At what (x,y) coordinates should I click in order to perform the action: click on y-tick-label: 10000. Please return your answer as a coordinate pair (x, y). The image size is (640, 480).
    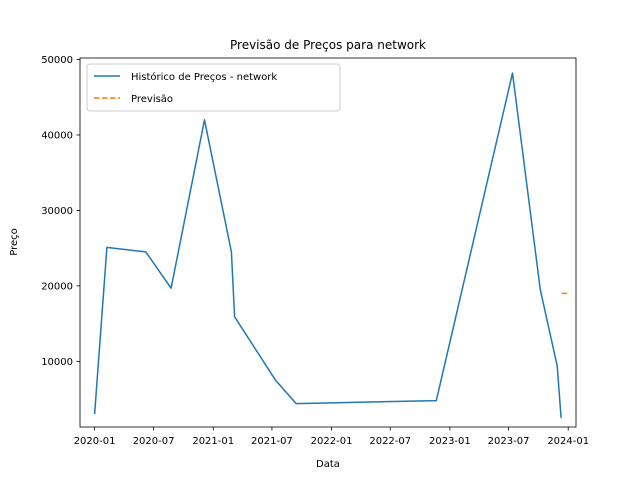
    Looking at the image, I should click on (57, 362).